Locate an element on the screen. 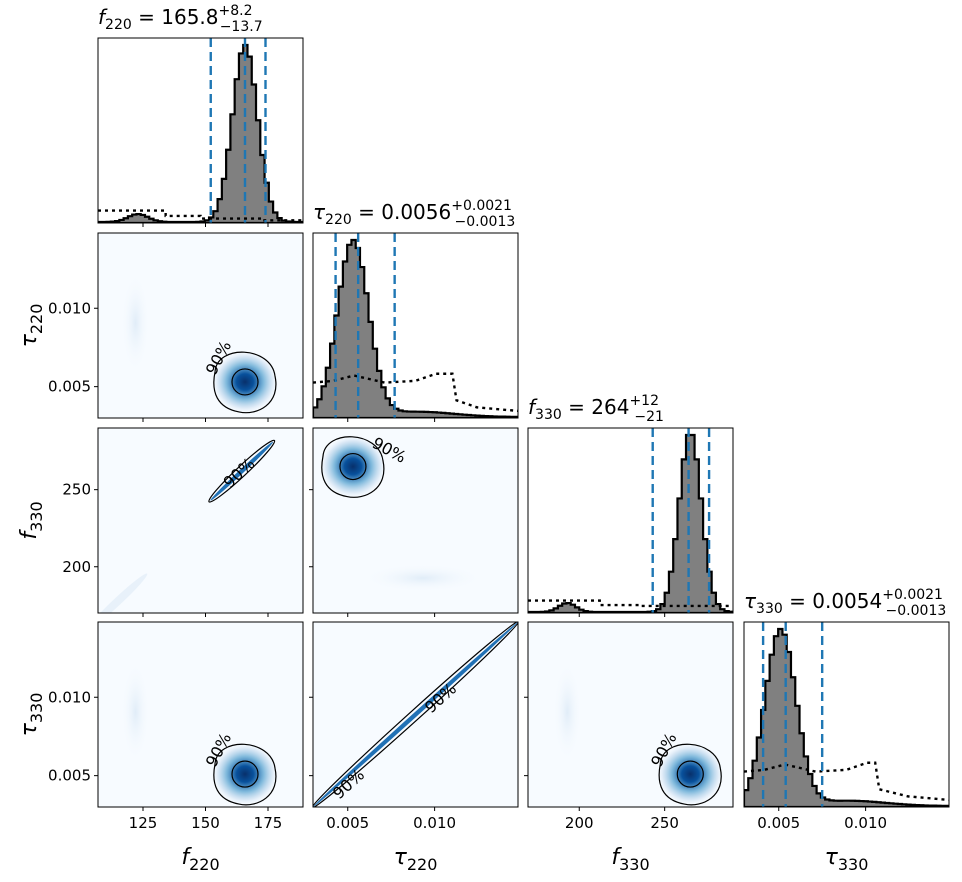 This screenshot has height=882, width=962. y-axis-label-f330: f330 is located at coordinates (31, 520).